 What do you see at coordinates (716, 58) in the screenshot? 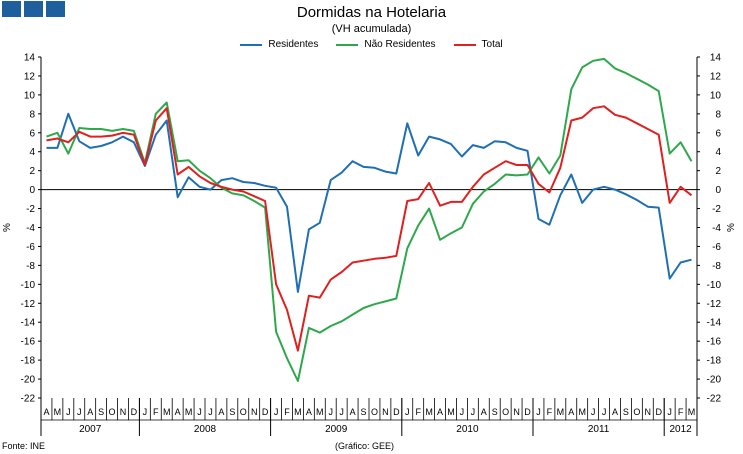
I see `y-tick-label-right: 14` at bounding box center [716, 58].